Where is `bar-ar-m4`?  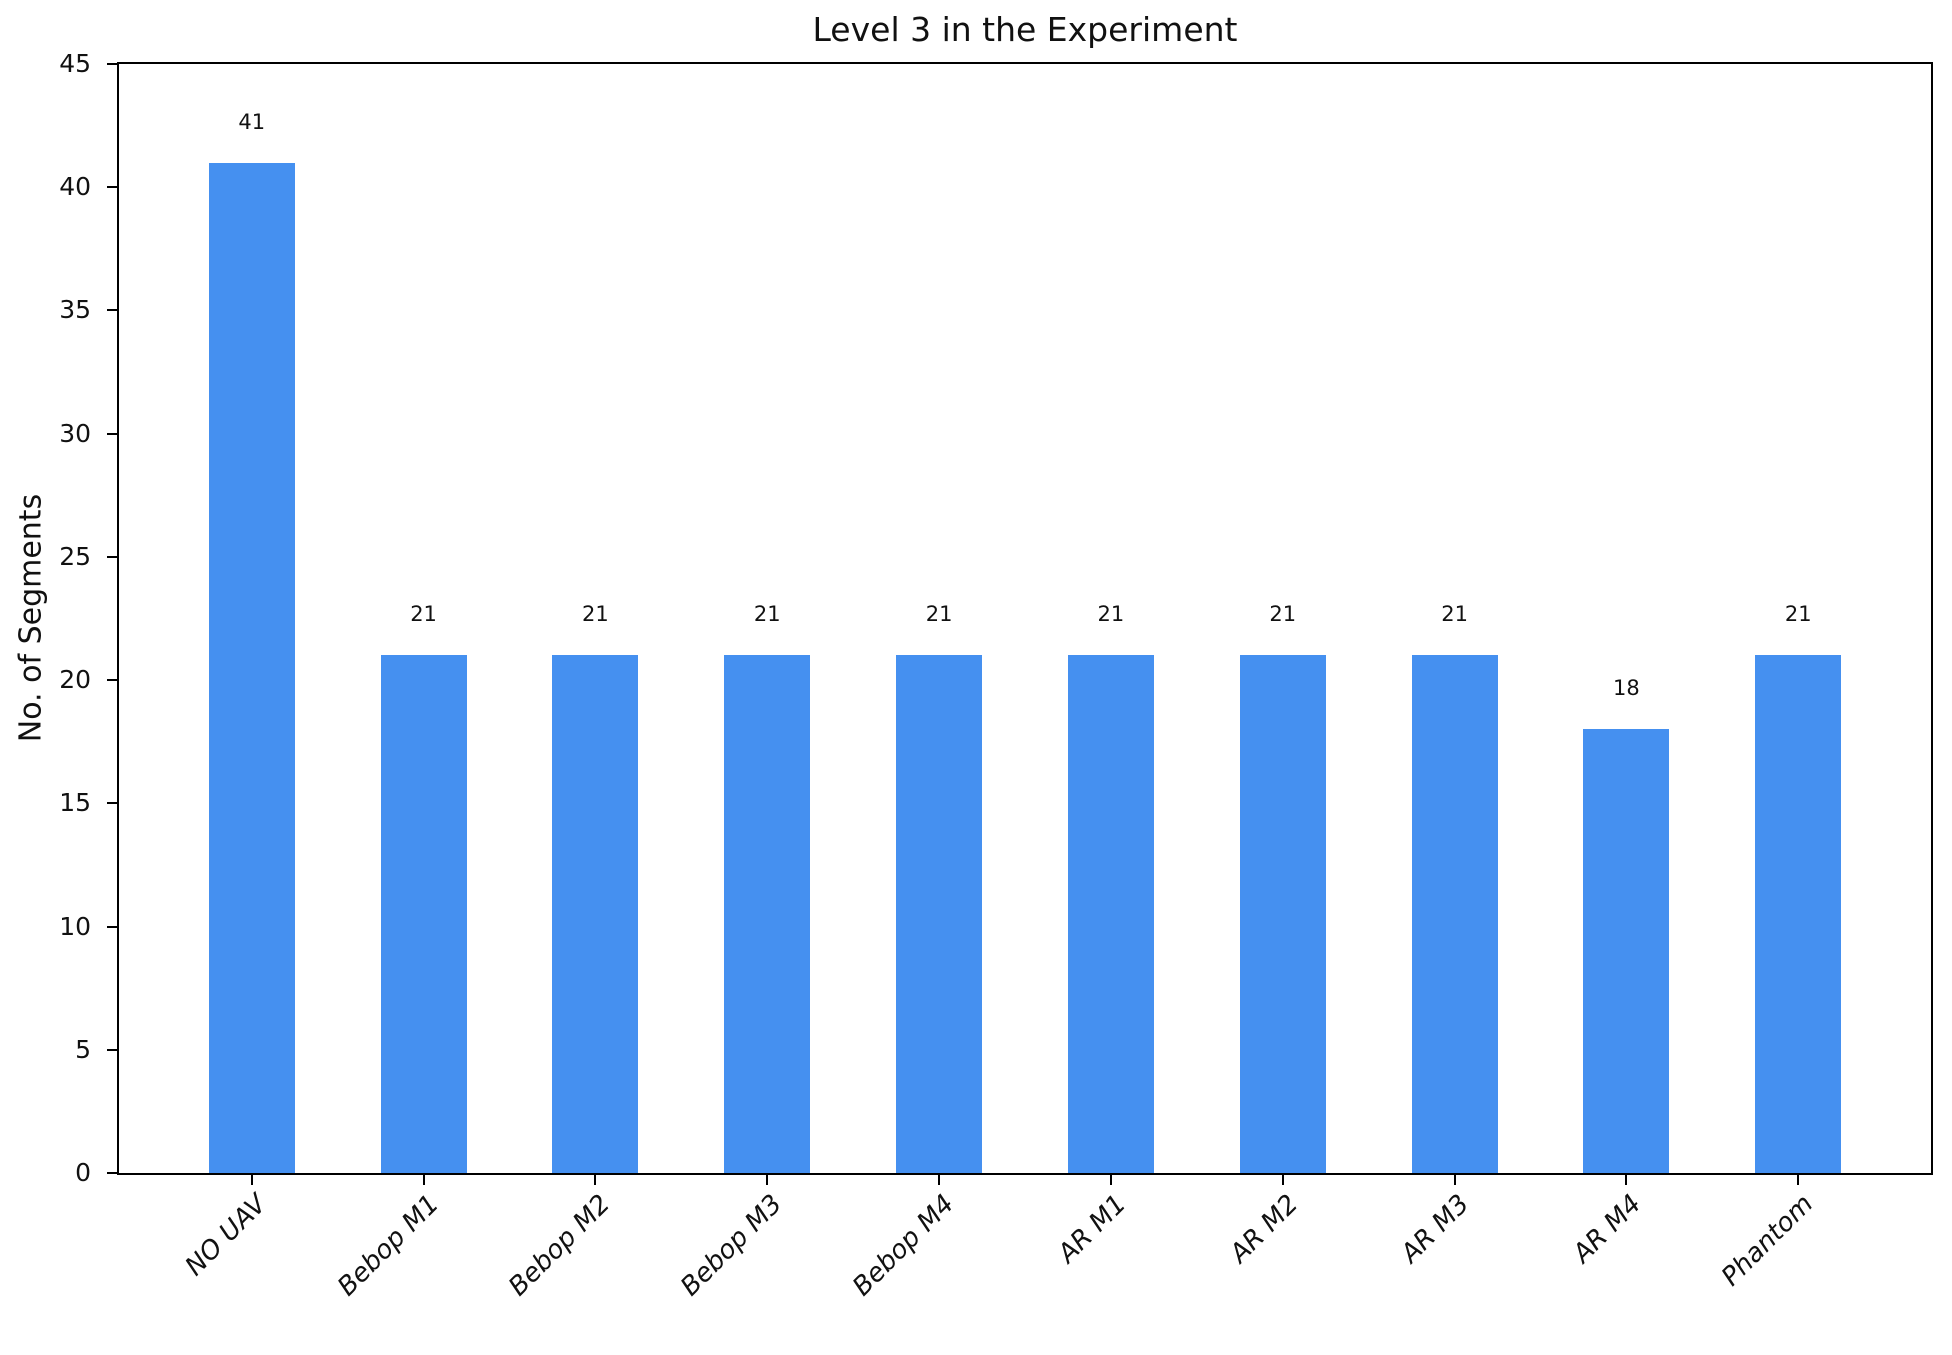 bar-ar-m4 is located at coordinates (1626, 951).